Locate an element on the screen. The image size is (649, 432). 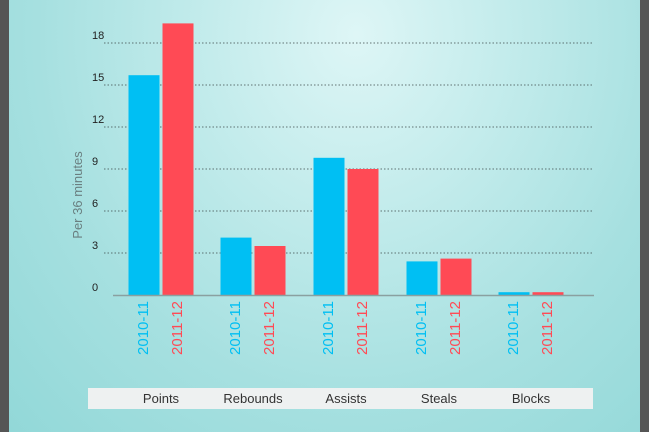
category-label: Rebounds is located at coordinates (253, 398).